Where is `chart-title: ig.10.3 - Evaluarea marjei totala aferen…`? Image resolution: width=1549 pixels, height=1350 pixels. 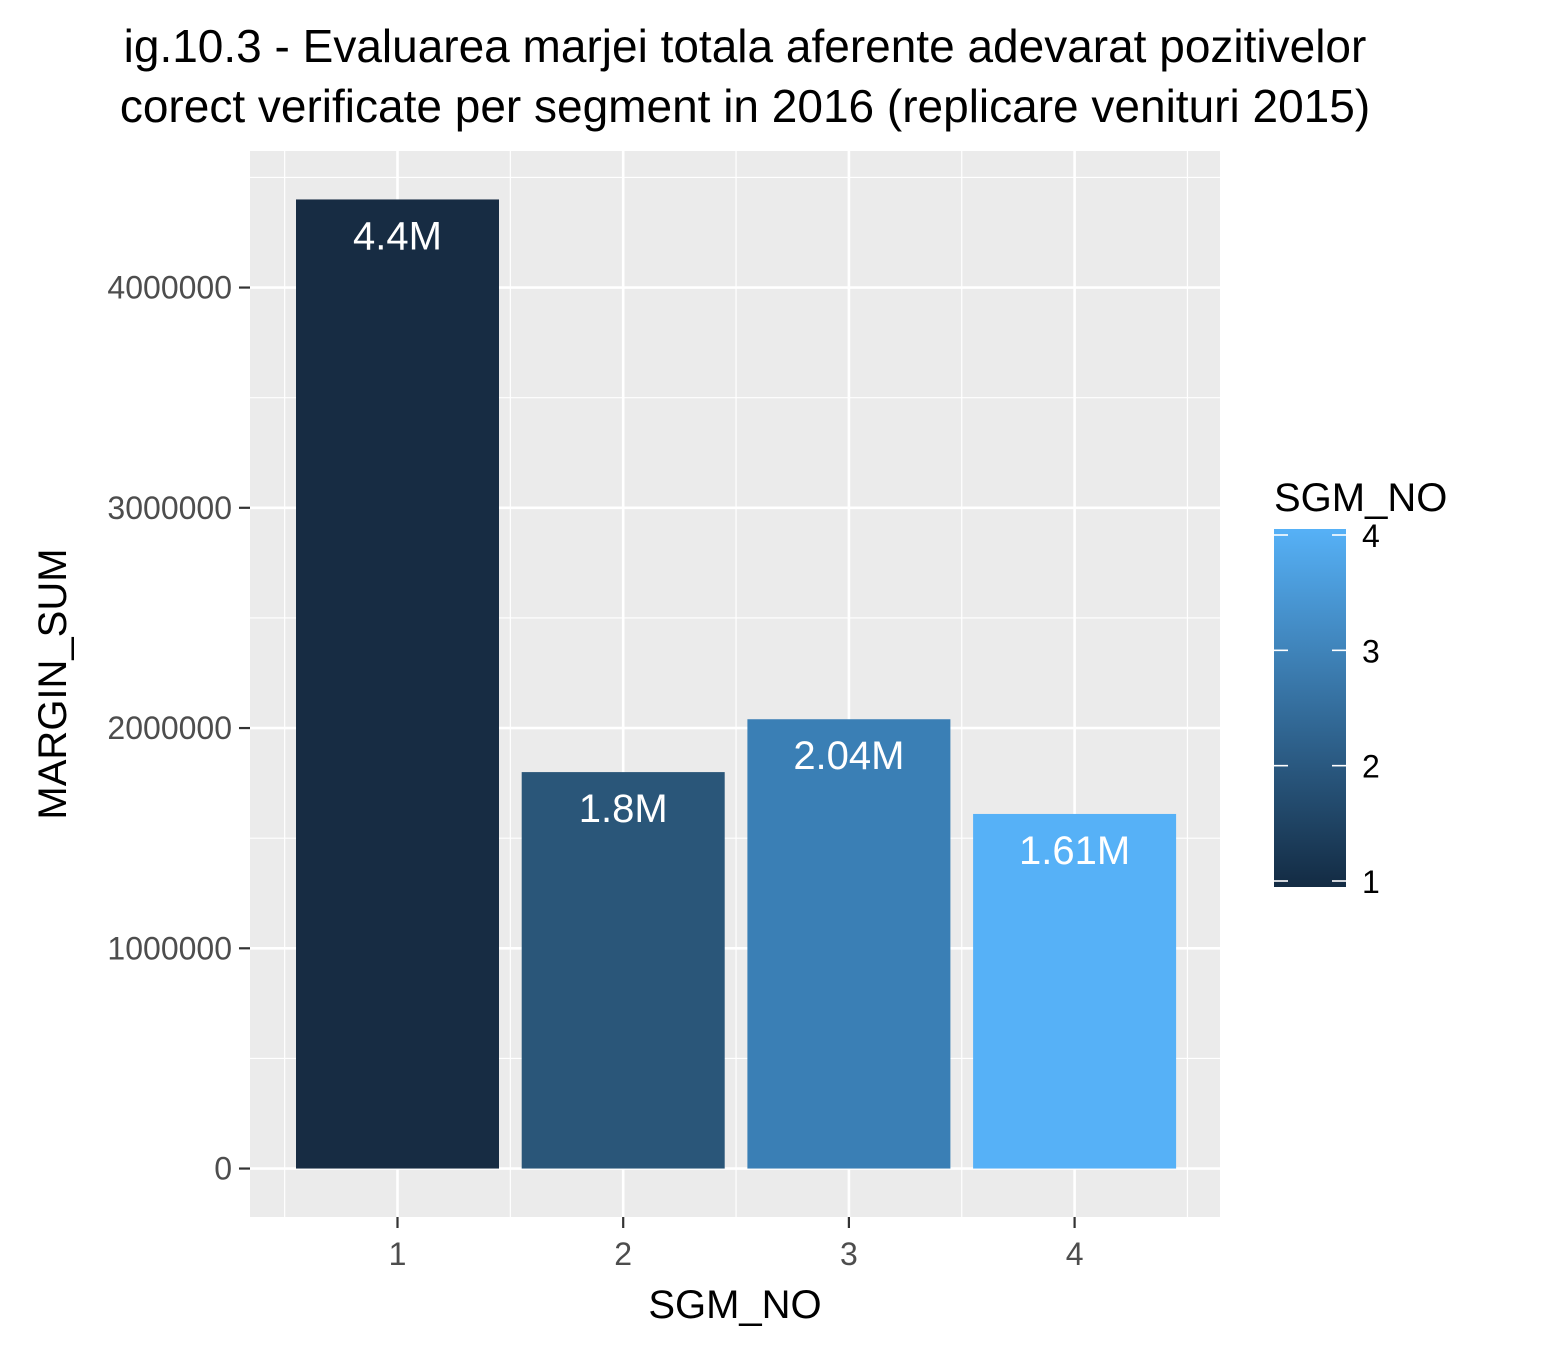 chart-title: ig.10.3 - Evaluarea marjei totala aferen… is located at coordinates (745, 76).